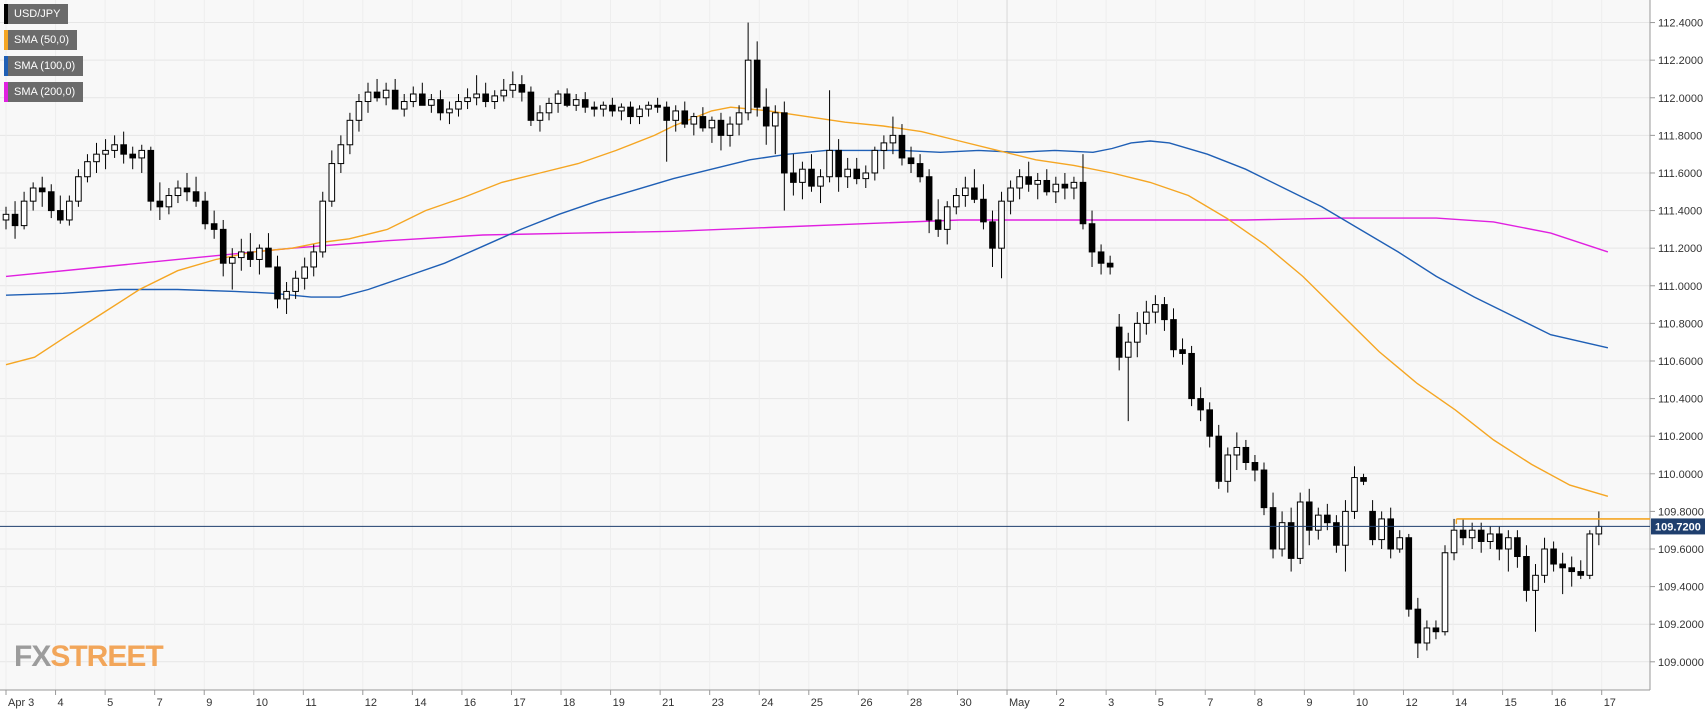 Image resolution: width=1707 pixels, height=712 pixels. What do you see at coordinates (569, 703) in the screenshot?
I see `x-tick-label: 18` at bounding box center [569, 703].